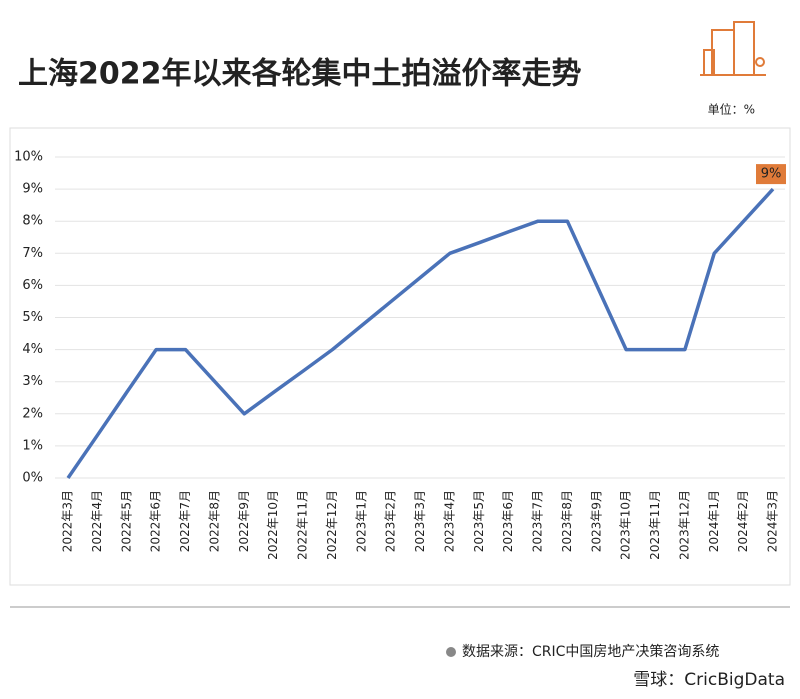 This screenshot has height=699, width=800. I want to click on y-tick-label: 4%, so click(32, 349).